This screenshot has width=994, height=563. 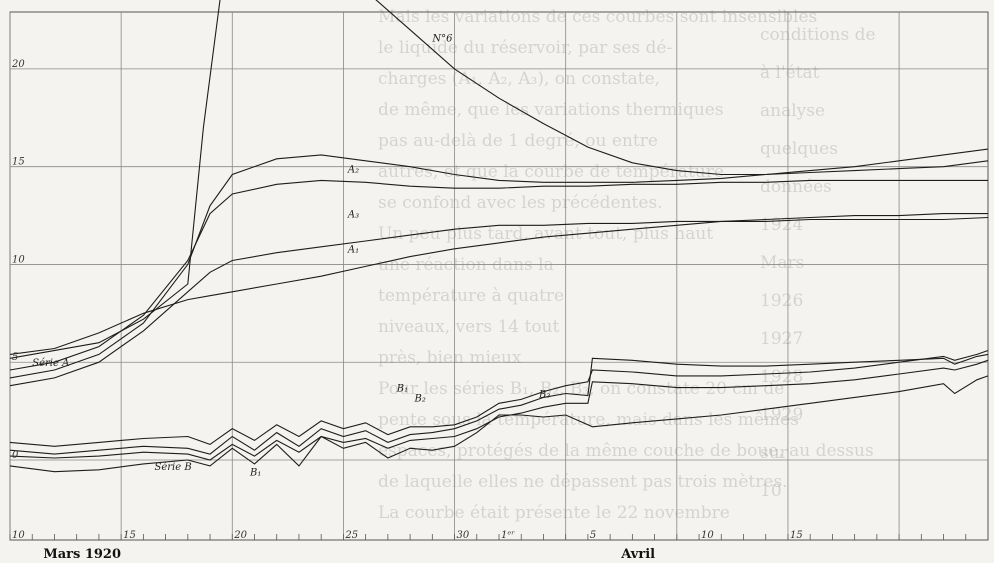 What do you see at coordinates (520, 203) in the screenshot?
I see `background-text-line: se confond avec les précédentes.` at bounding box center [520, 203].